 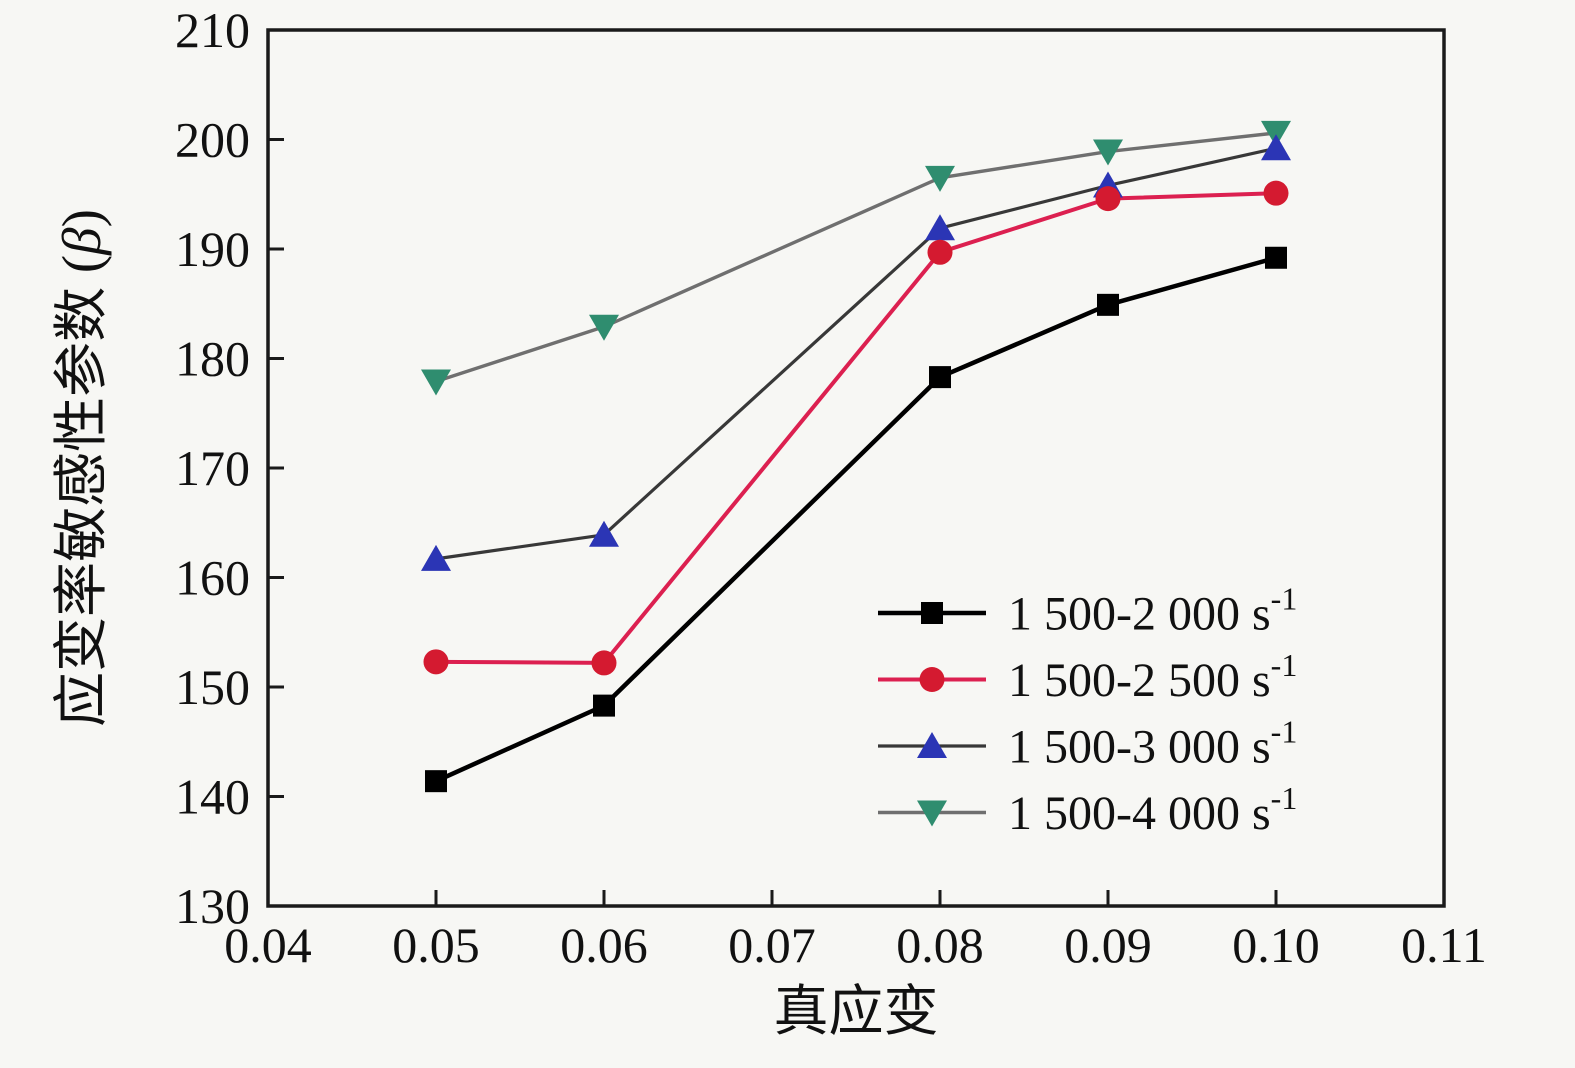 I want to click on y-axis-tick-label: 190, so click(x=212, y=249).